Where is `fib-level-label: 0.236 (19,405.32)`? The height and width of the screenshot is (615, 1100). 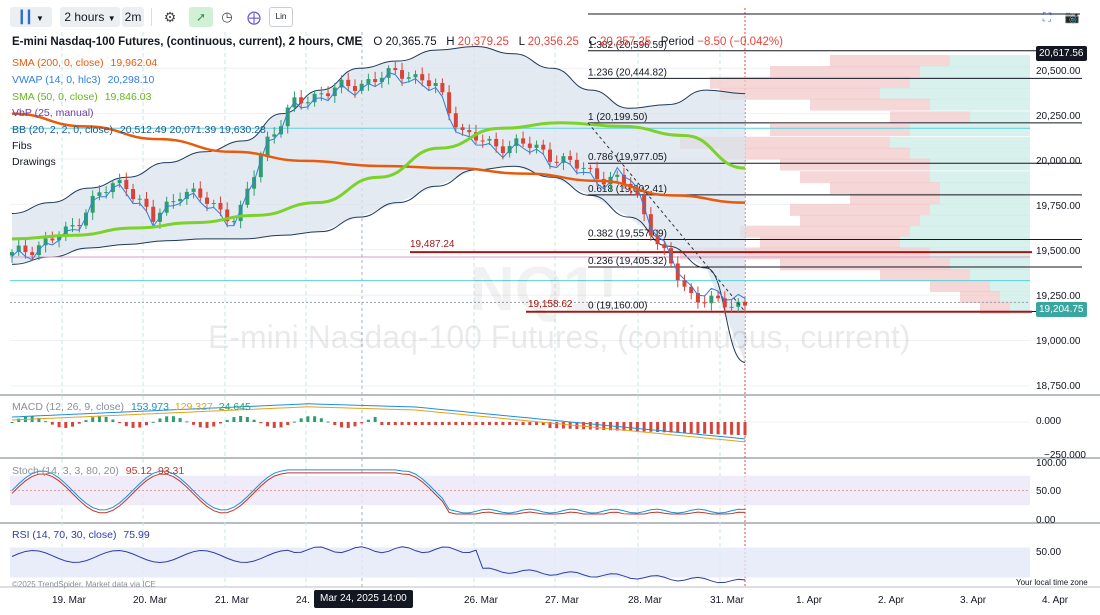
fib-level-label: 0.236 (19,405.32) is located at coordinates (627, 261).